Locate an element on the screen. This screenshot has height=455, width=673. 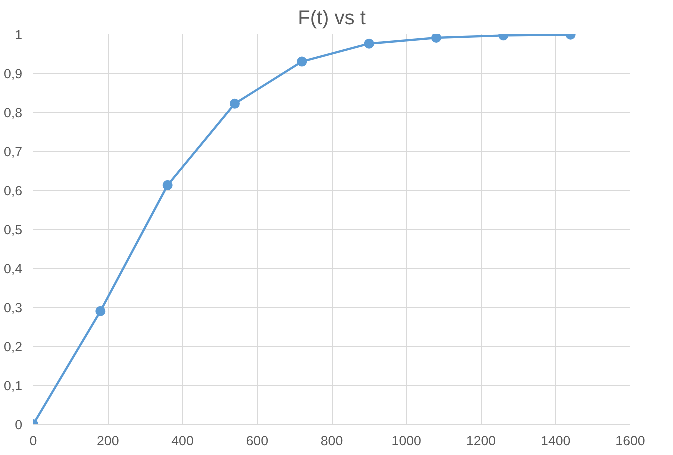
x-tick-label: 600 is located at coordinates (257, 441).